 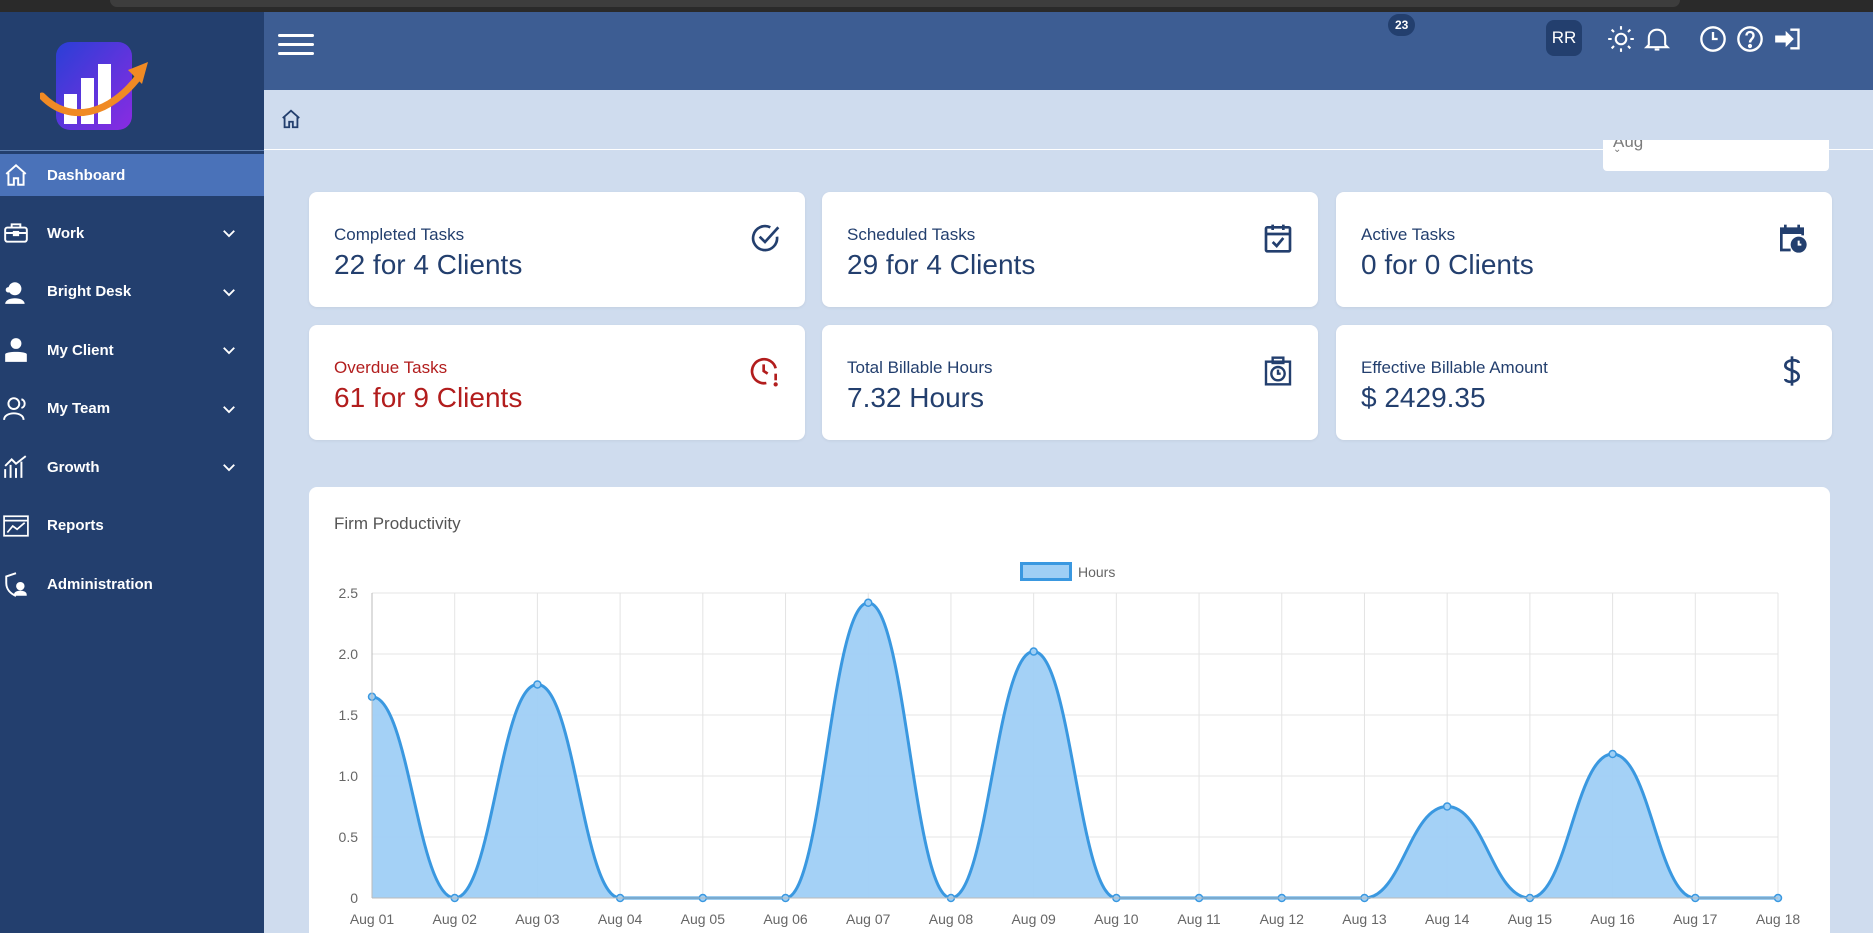 What do you see at coordinates (1716, 155) in the screenshot?
I see `month-select: Aug ⌄` at bounding box center [1716, 155].